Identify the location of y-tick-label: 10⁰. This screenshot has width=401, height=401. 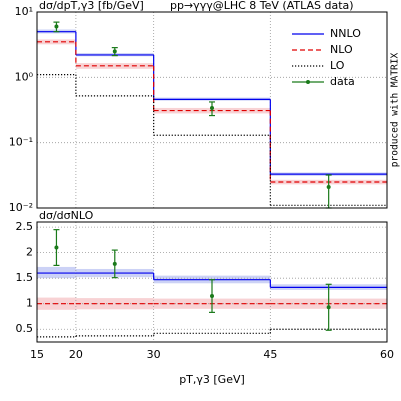
(24, 76).